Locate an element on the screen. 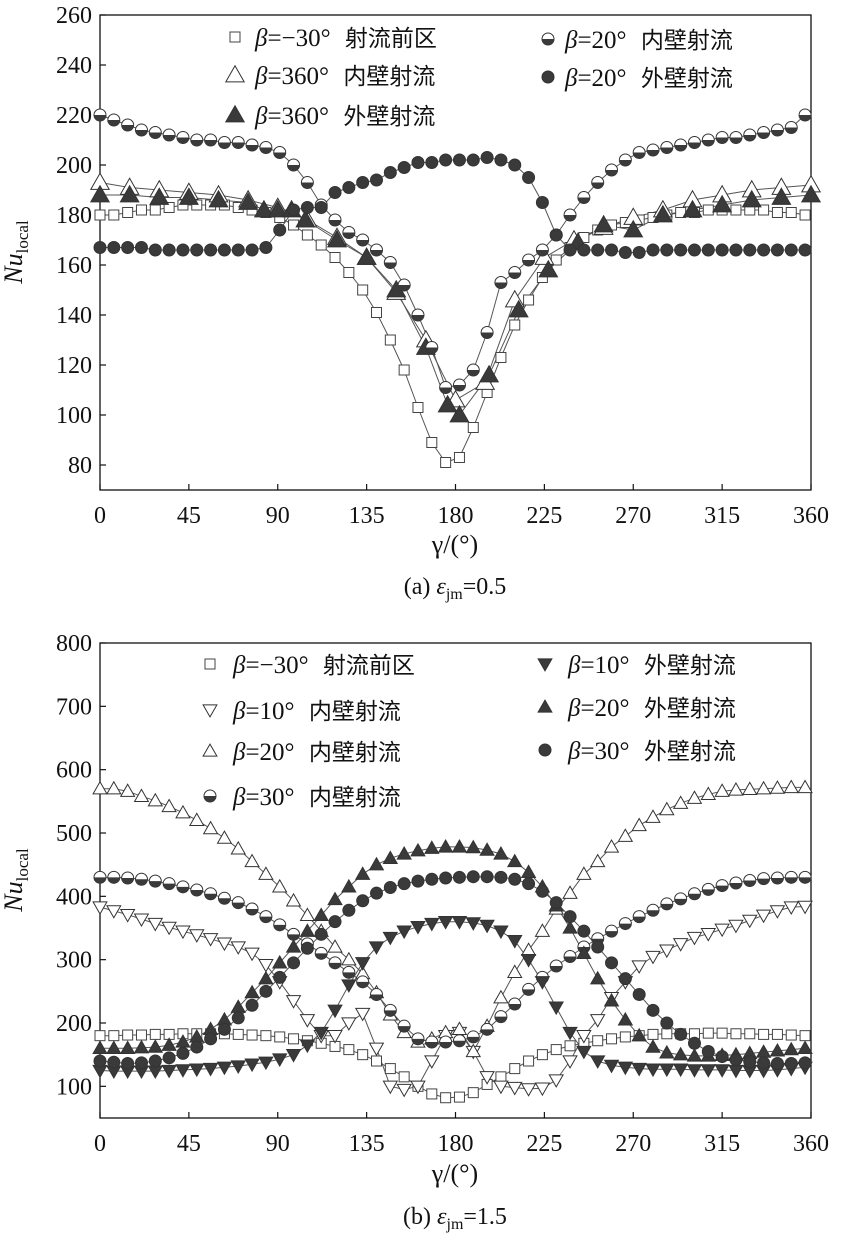 Image resolution: width=851 pixels, height=1237 pixels. panel-a-ytick-label: 260 is located at coordinates (74, 16).